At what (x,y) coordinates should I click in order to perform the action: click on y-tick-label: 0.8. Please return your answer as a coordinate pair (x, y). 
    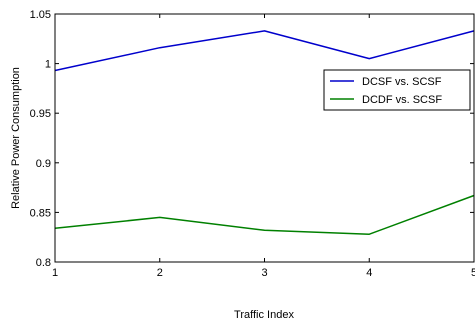
    Looking at the image, I should click on (43, 263).